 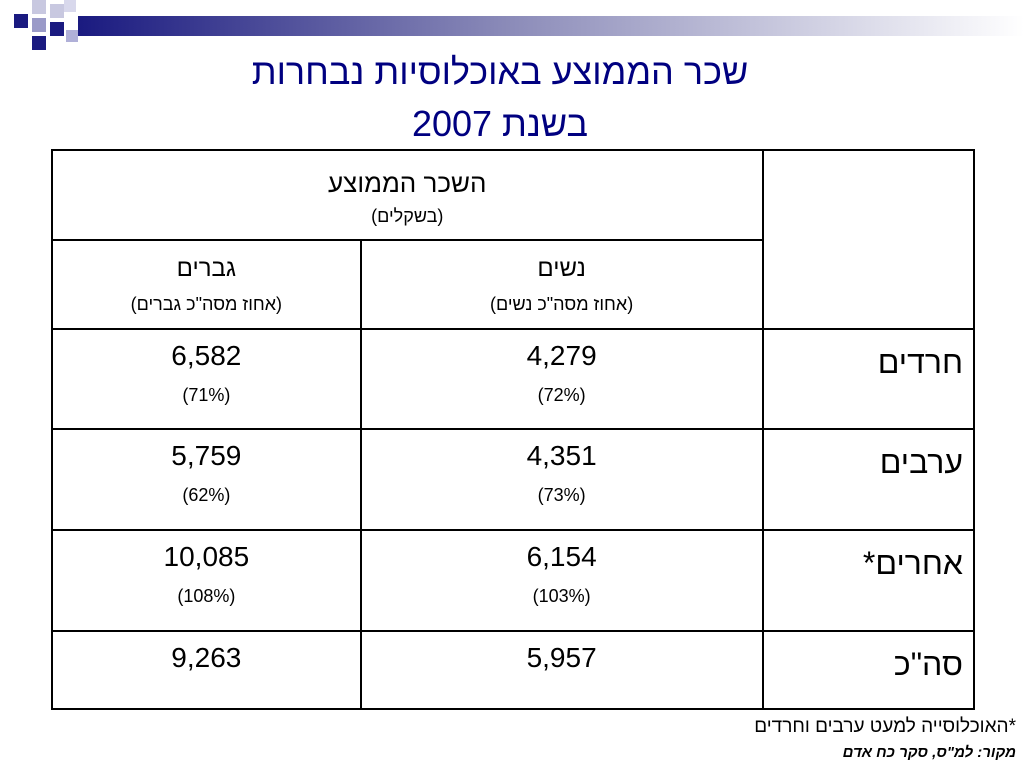 I want to click on men-value: 9,263, so click(x=206, y=657).